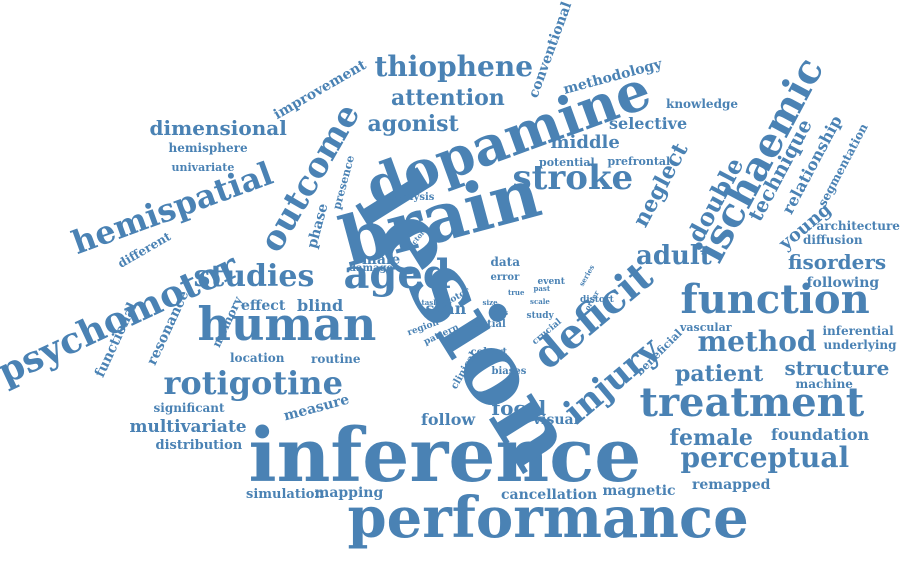  Describe the element at coordinates (573, 178) in the screenshot. I see `word-stroke: stroke` at that location.